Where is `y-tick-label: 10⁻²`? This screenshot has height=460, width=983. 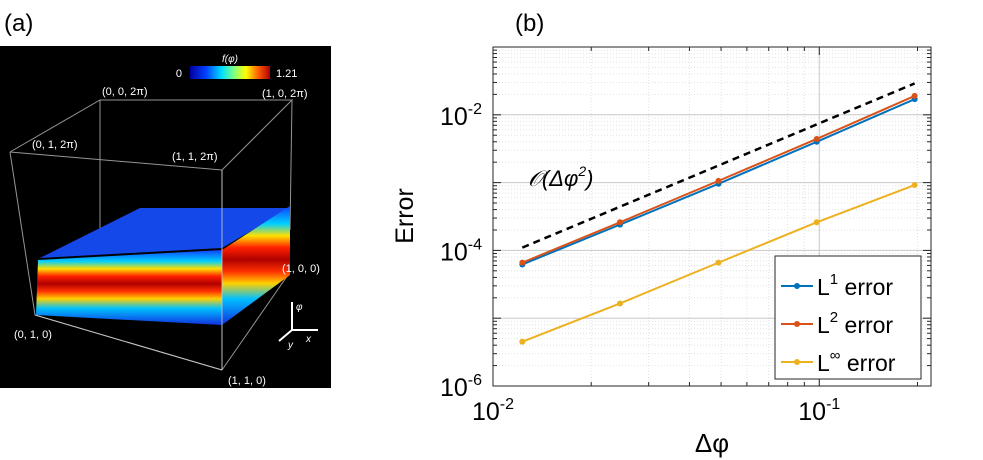 y-tick-label: 10⁻² is located at coordinates (461, 116).